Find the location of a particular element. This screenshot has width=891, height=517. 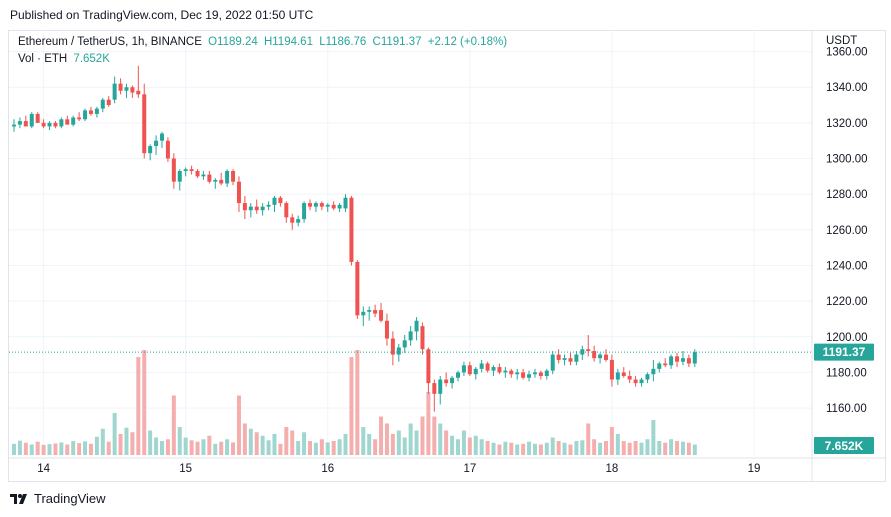

tradingview-logo: TradingView is located at coordinates (58, 498).